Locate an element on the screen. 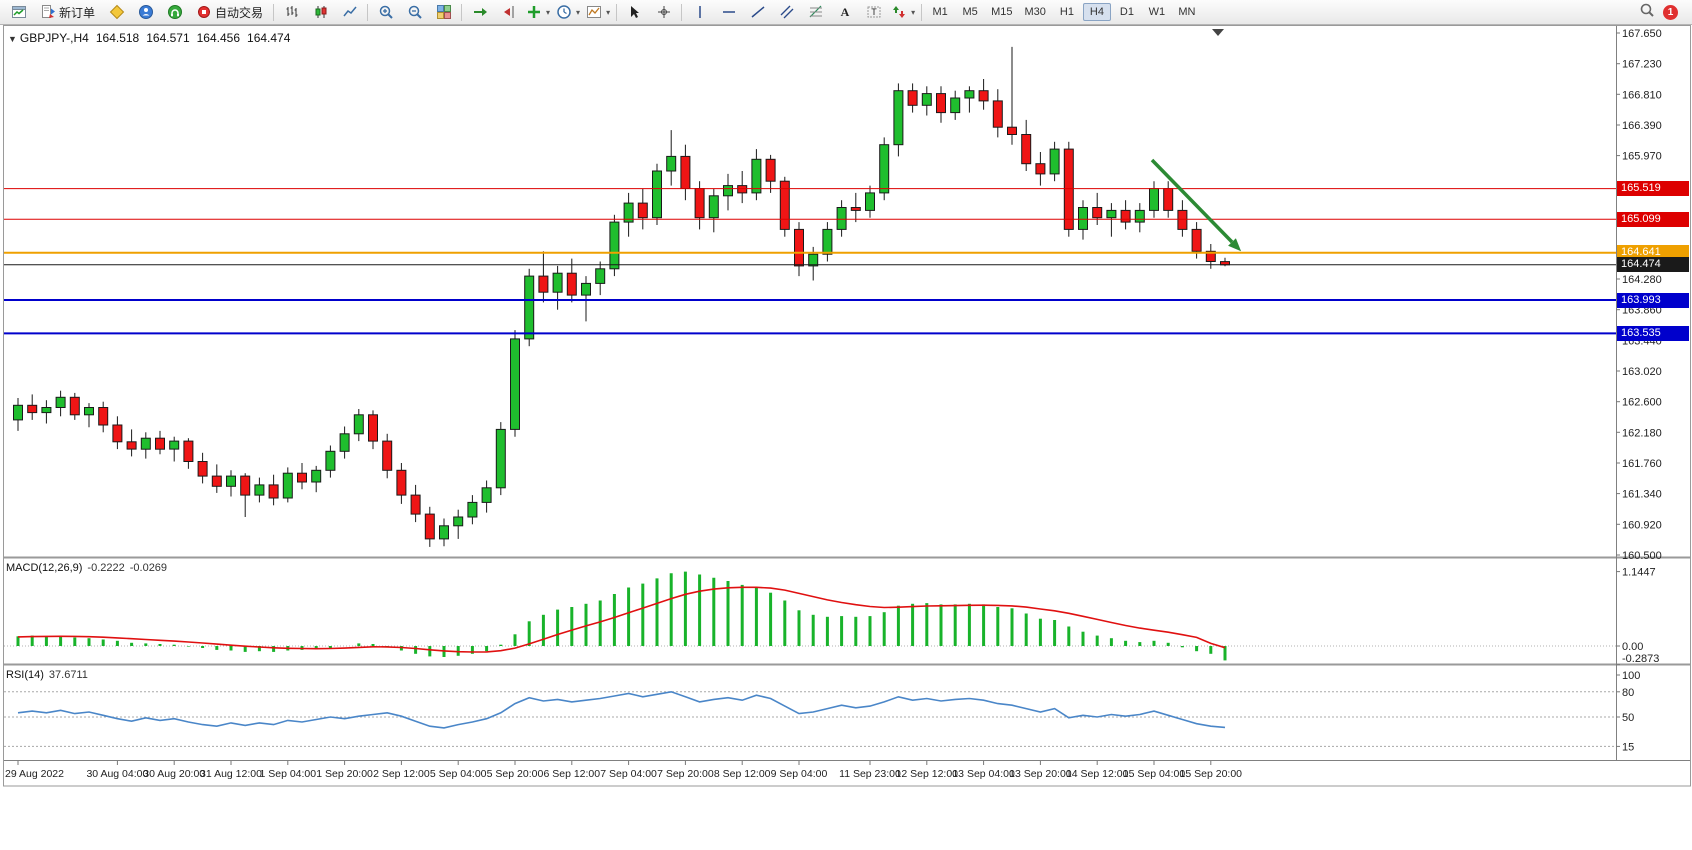 The height and width of the screenshot is (850, 1692). text-label-icon: T is located at coordinates (874, 12).